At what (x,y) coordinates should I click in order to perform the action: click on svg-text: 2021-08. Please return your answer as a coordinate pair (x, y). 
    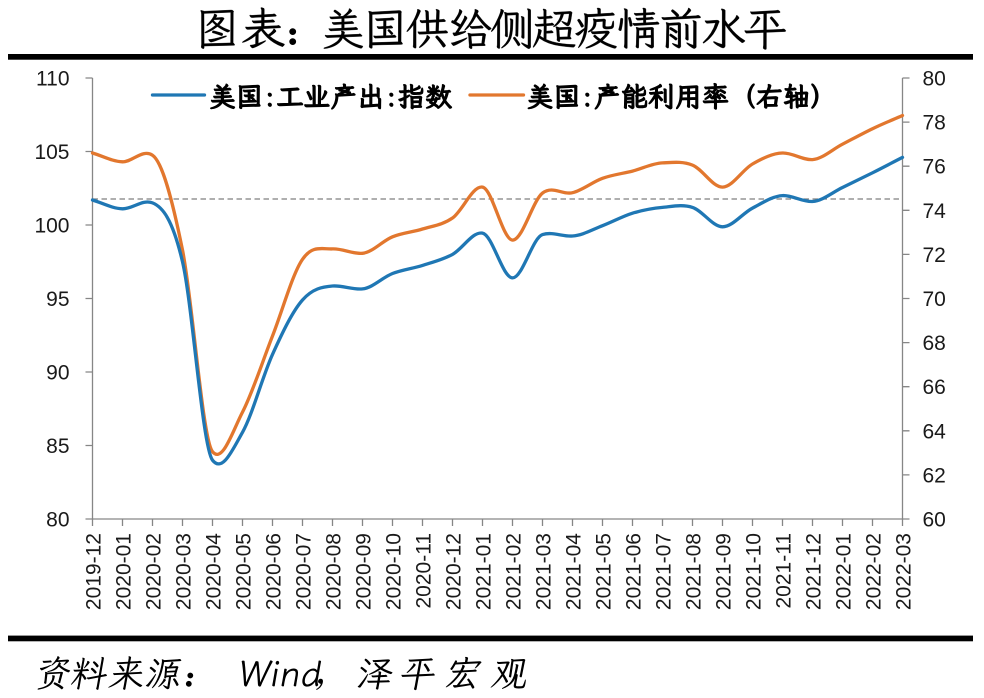
    Looking at the image, I should click on (693, 571).